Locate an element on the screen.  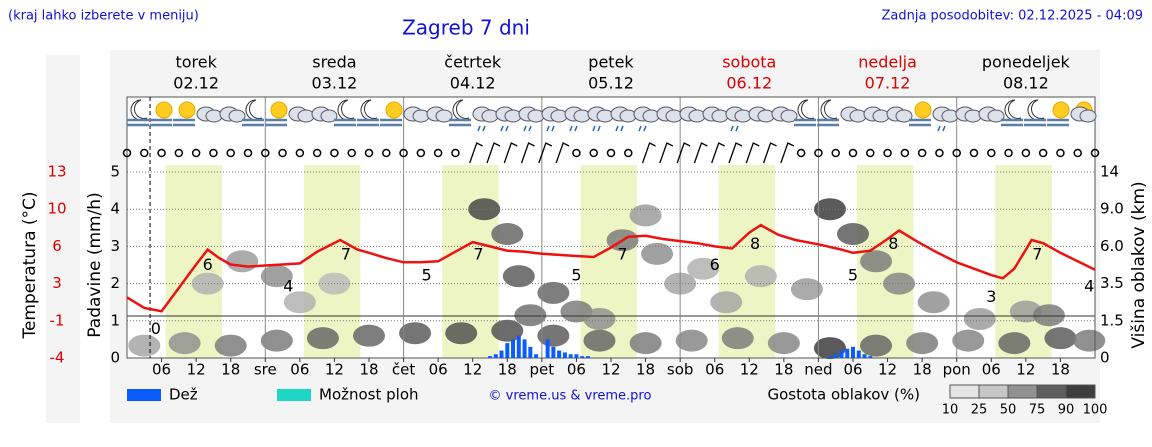
day-date: 06.12 is located at coordinates (749, 83).